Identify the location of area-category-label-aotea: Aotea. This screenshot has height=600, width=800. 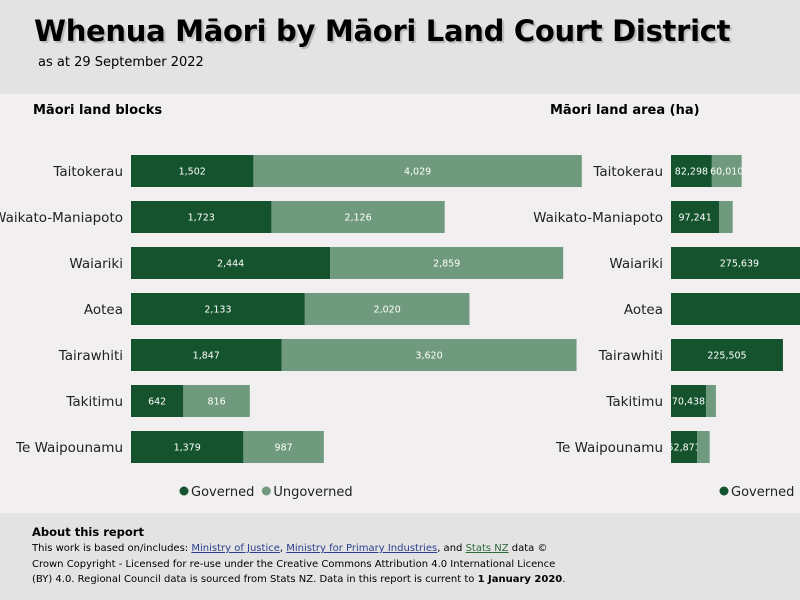
(643, 310).